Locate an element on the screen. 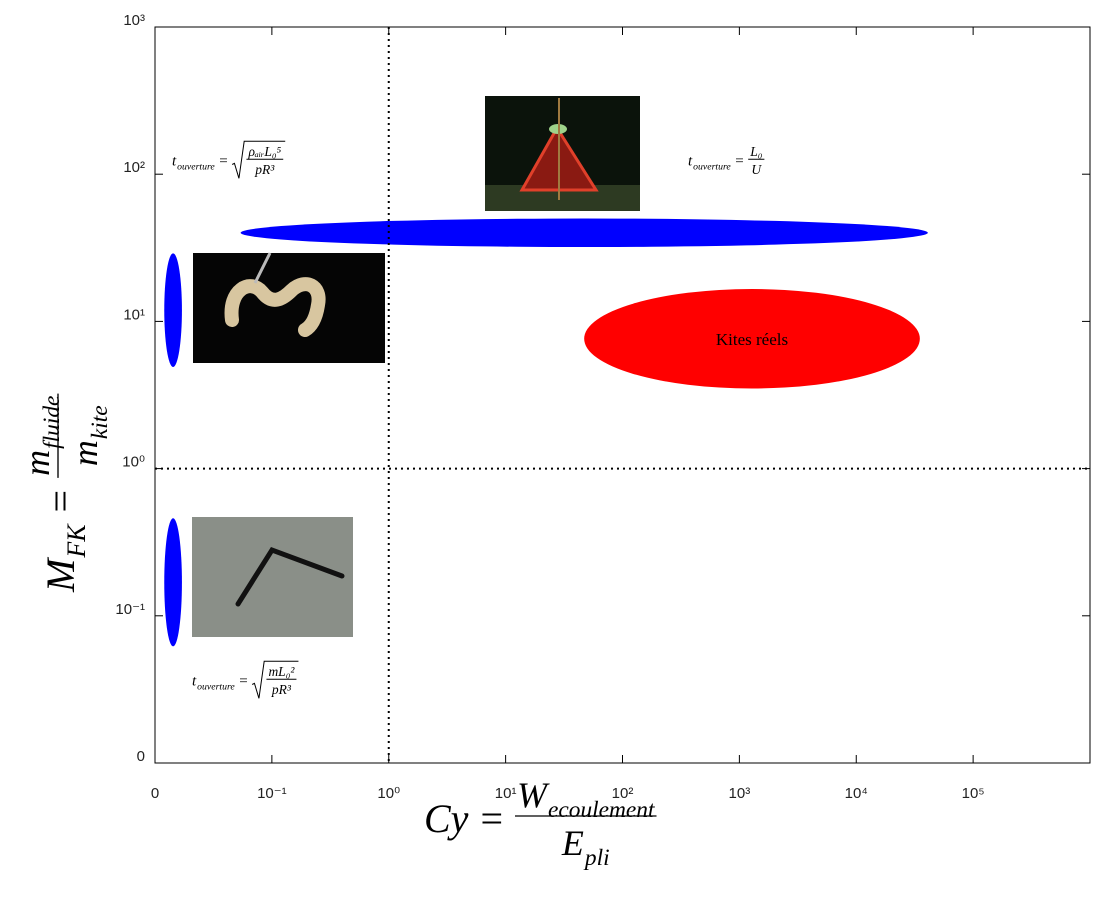 Image resolution: width=1093 pixels, height=923 pixels. y-tick-label: 10⁻¹ is located at coordinates (130, 609).